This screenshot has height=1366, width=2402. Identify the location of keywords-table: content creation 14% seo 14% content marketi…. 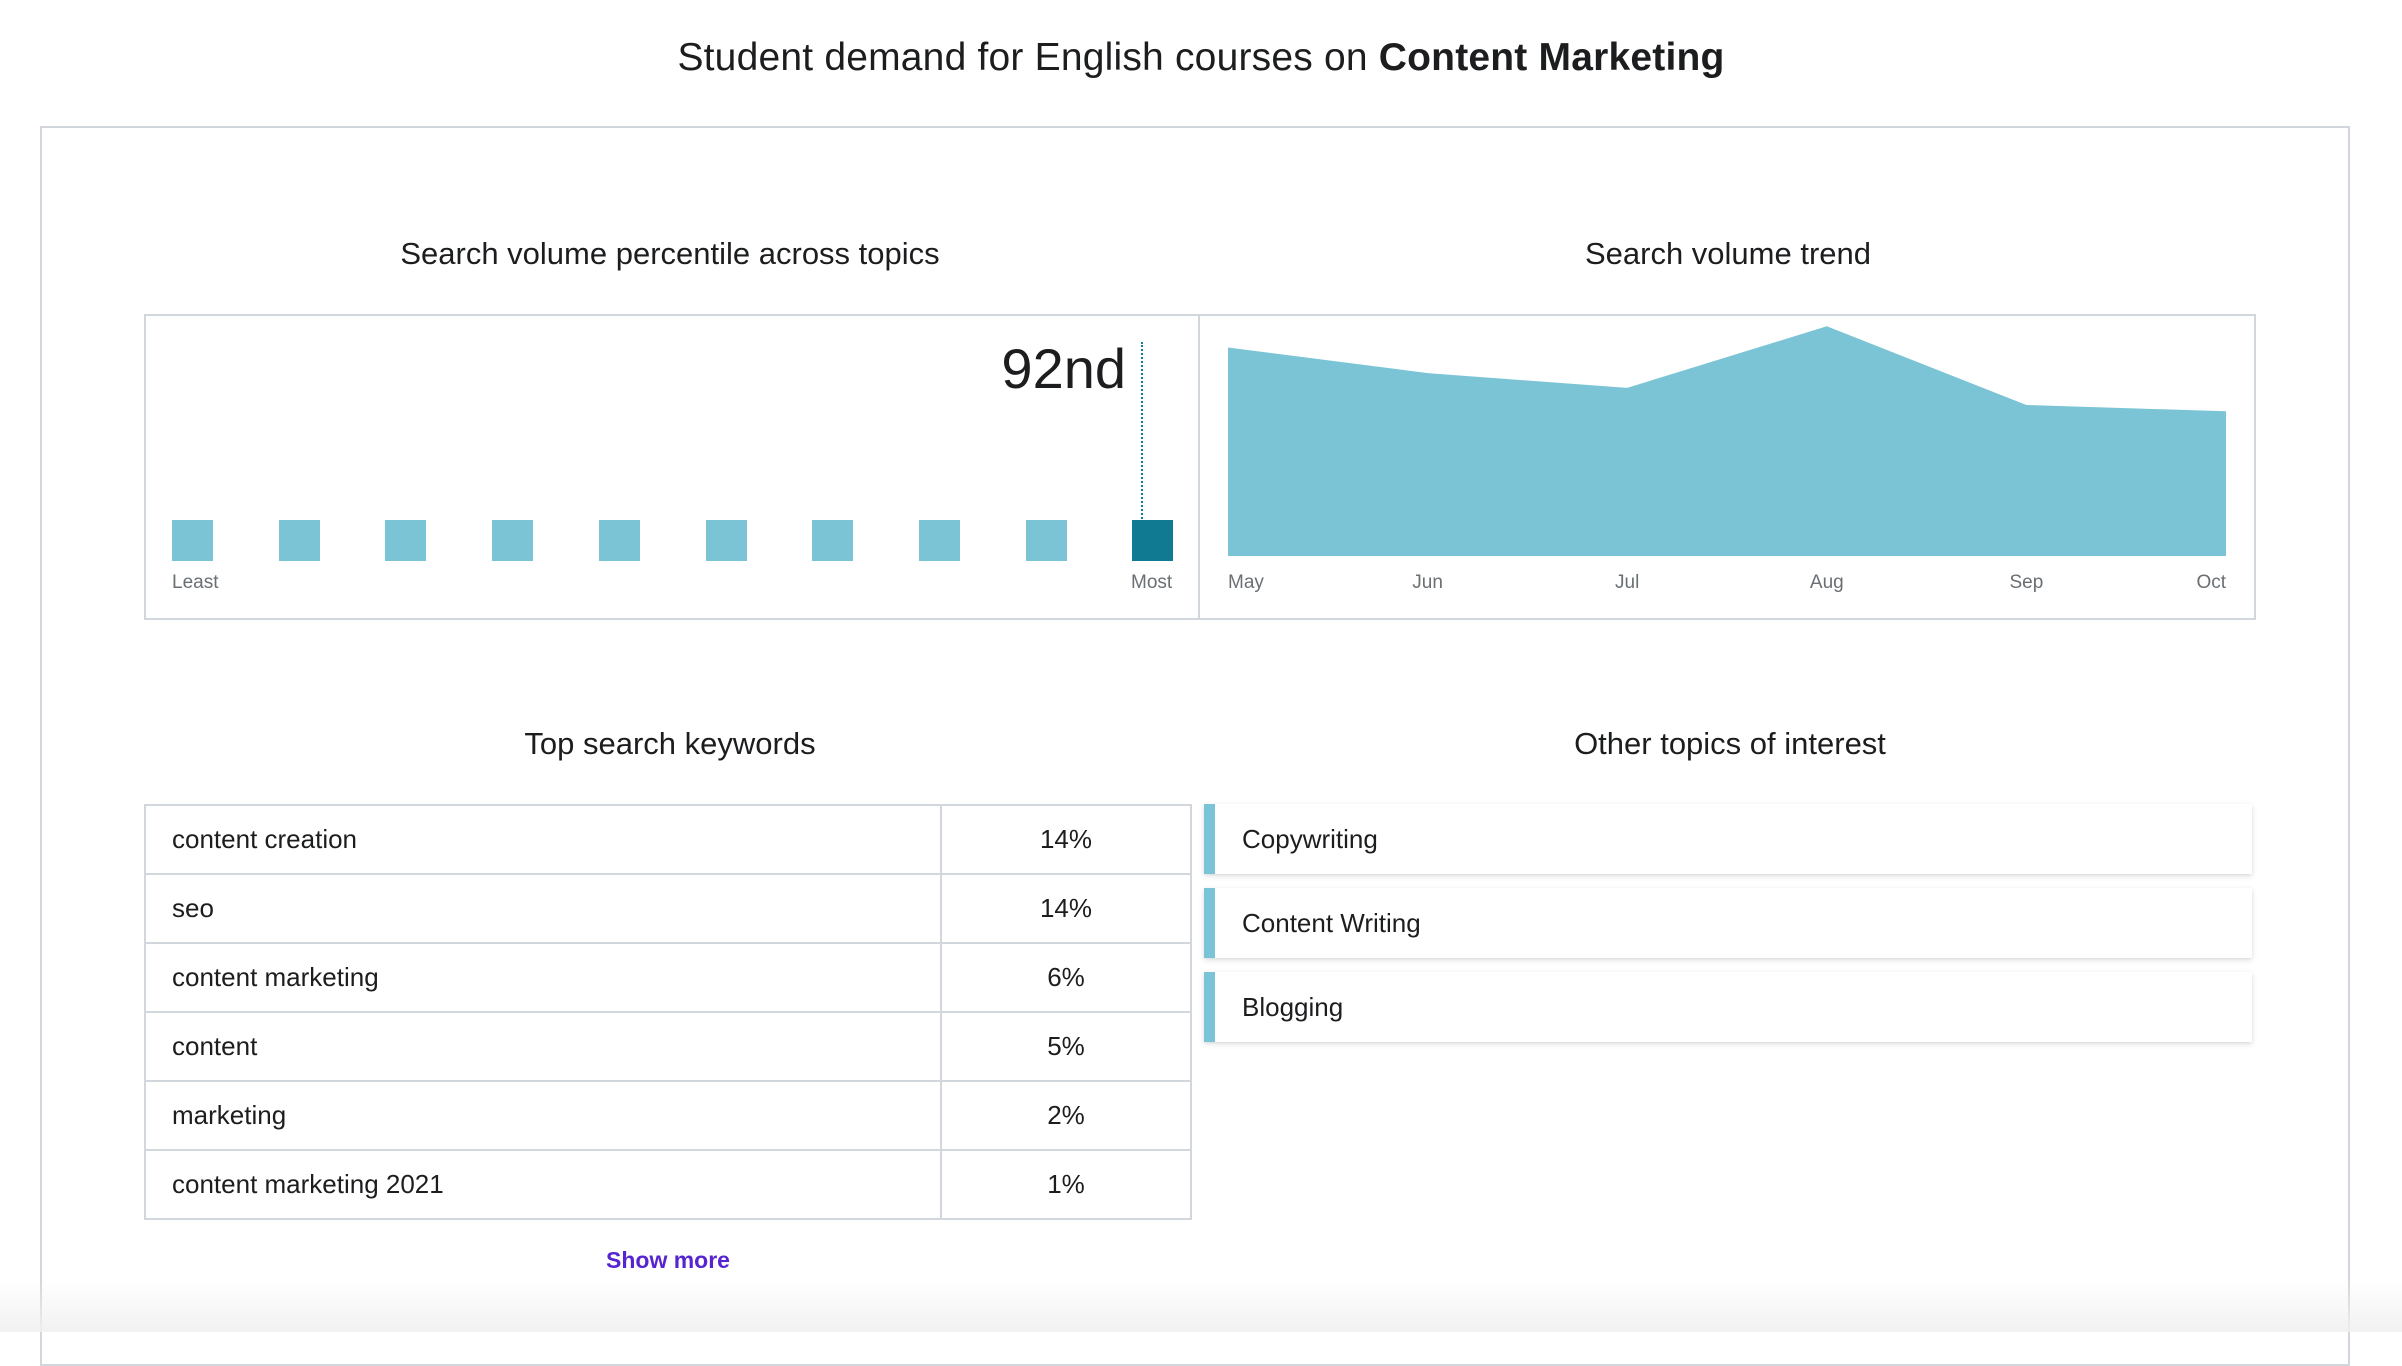
(668, 1012).